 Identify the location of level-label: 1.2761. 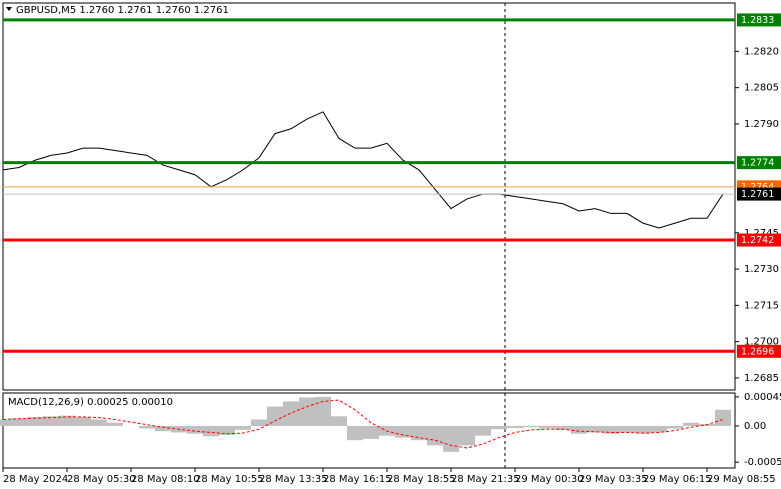
(757, 194).